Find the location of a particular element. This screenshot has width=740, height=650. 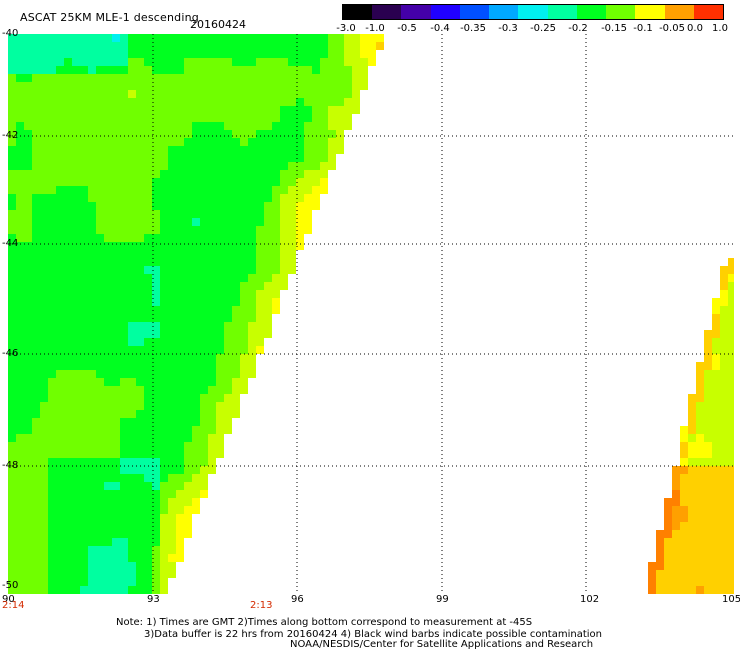

colorbar-segment is located at coordinates (650, 12).